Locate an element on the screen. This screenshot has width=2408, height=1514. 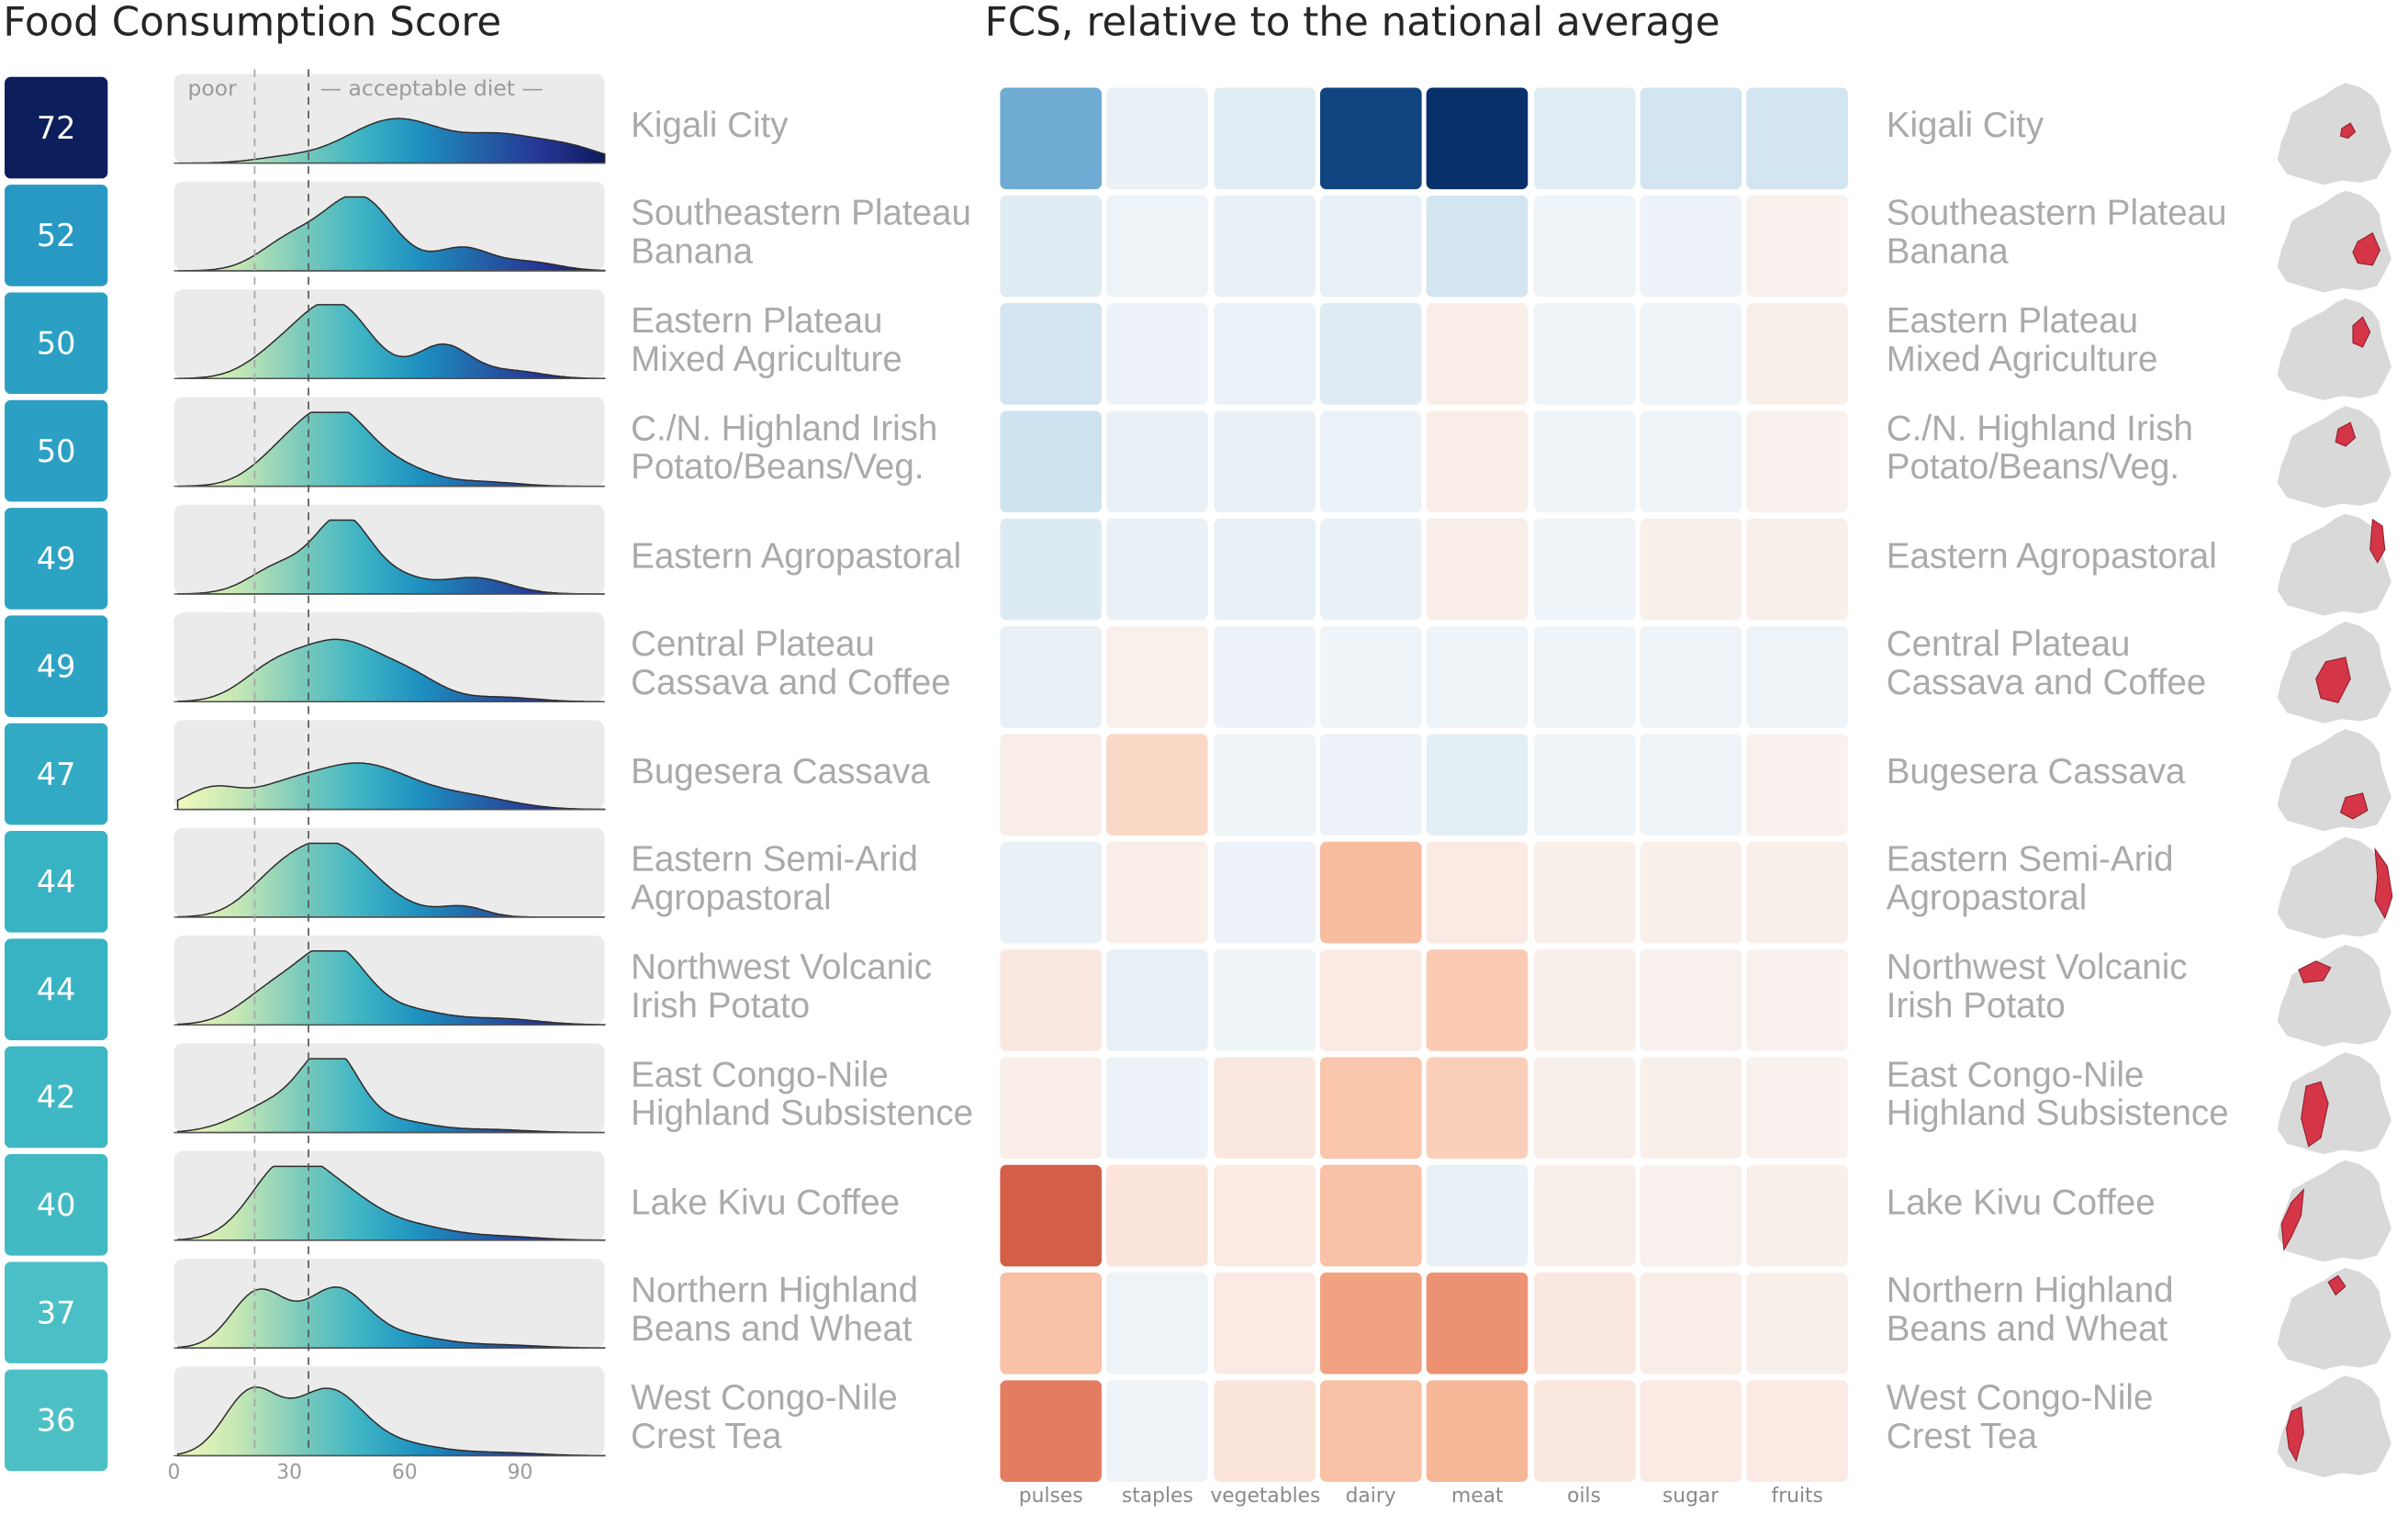
map-southeastern-plateau-banana is located at coordinates (2334, 241).